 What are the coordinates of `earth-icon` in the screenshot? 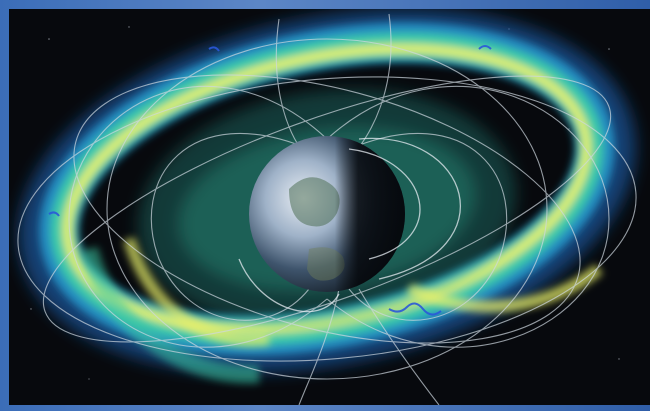 It's located at (327, 214).